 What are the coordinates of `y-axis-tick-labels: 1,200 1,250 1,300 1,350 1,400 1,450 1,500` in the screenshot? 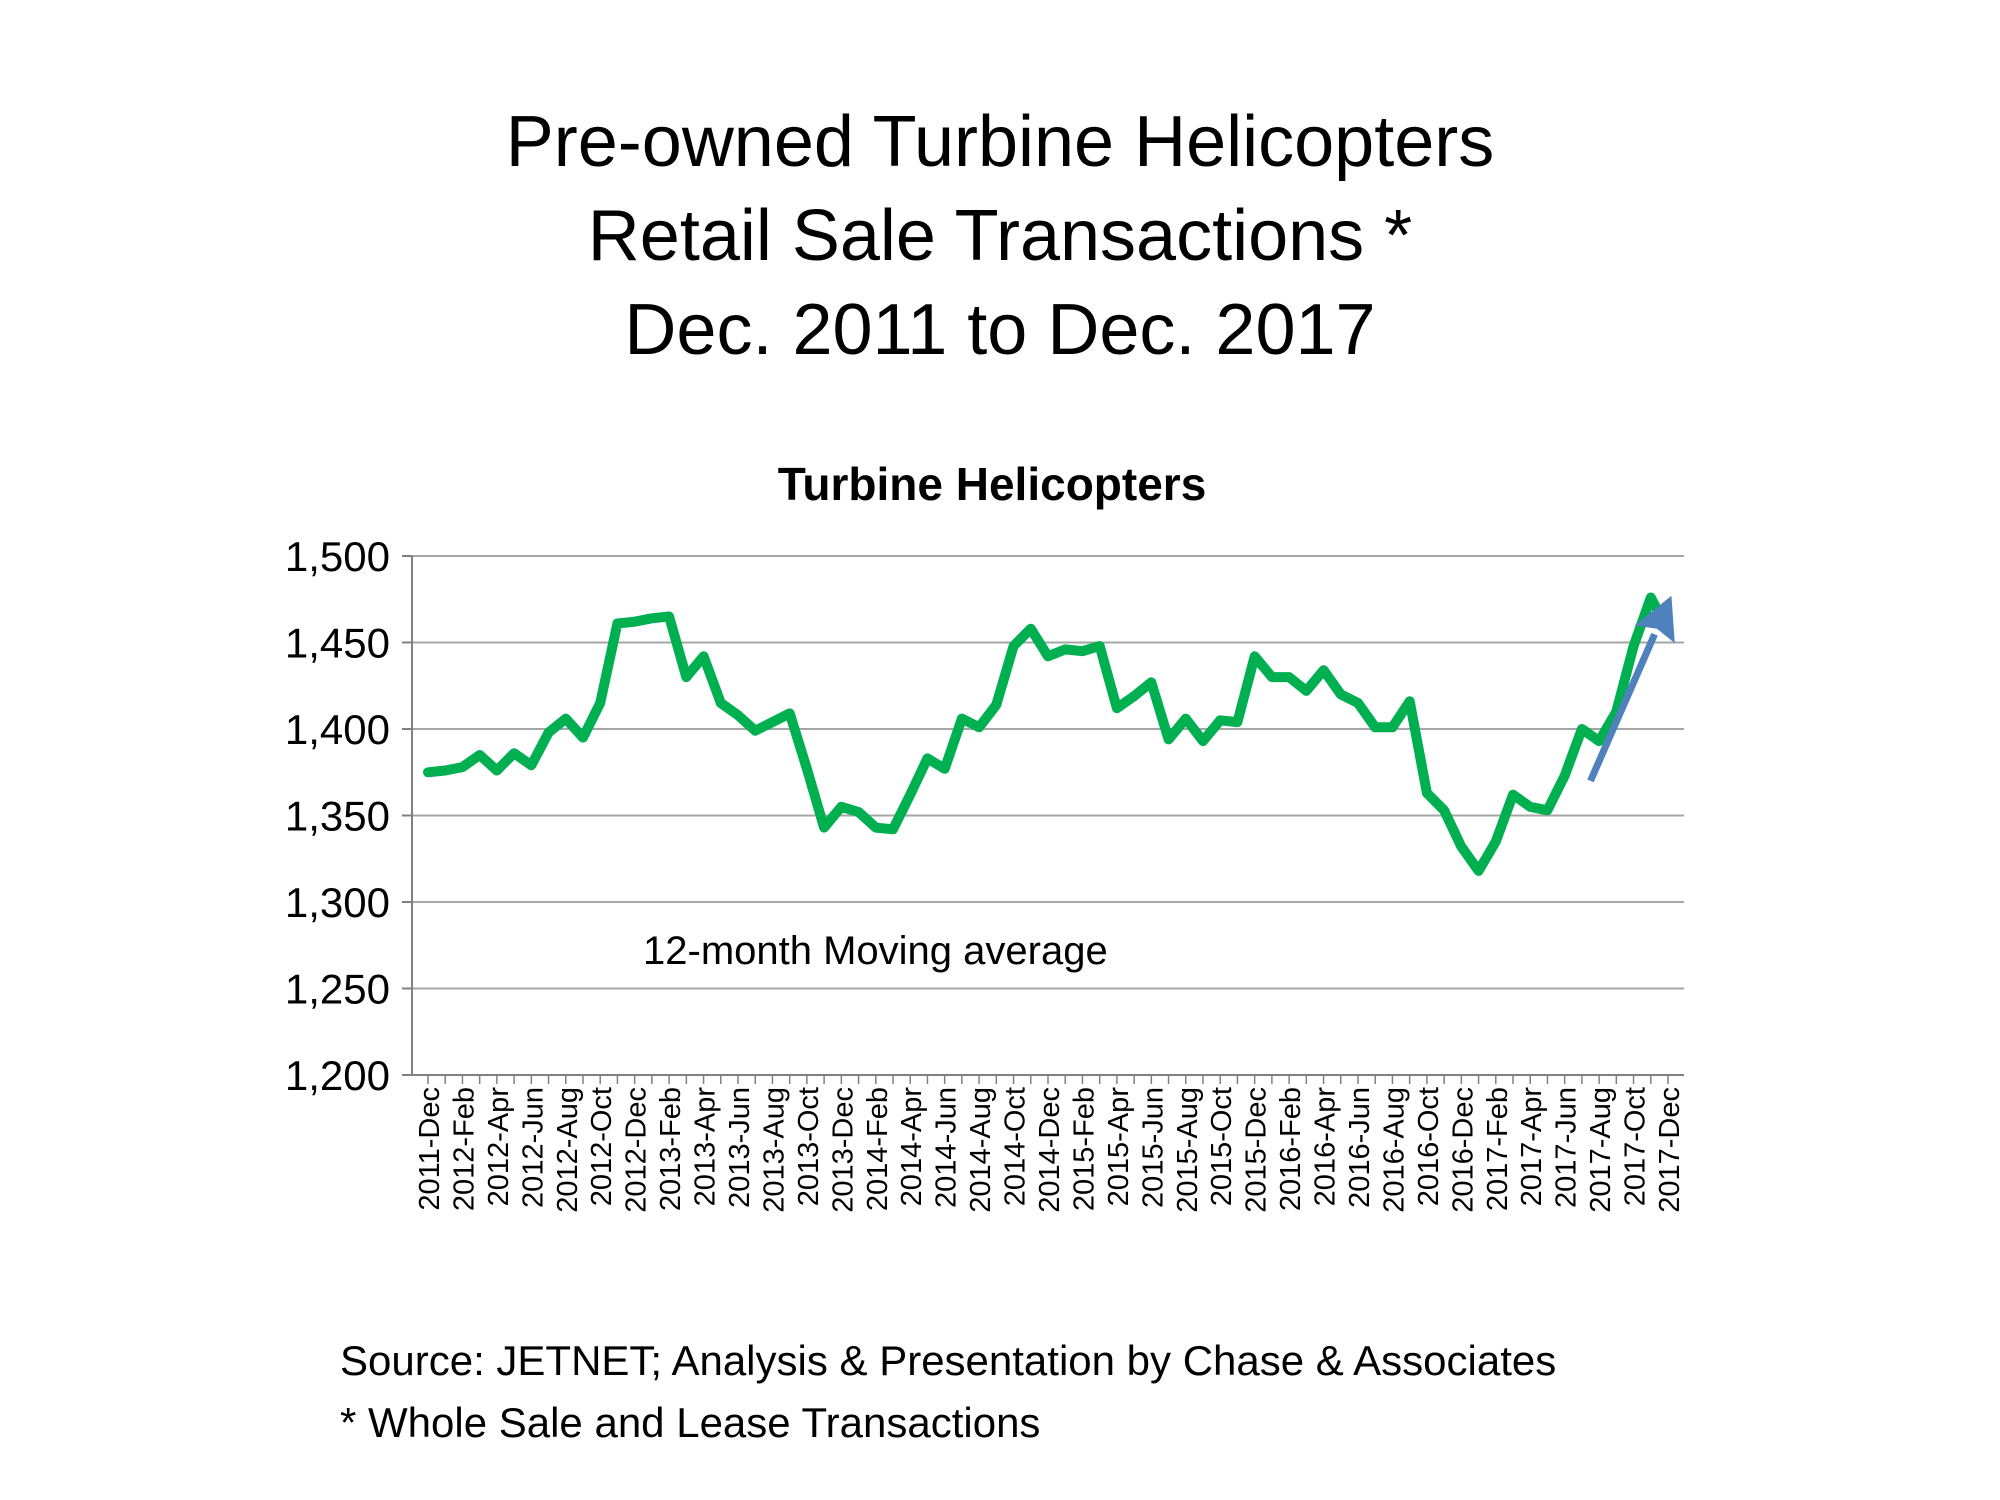 It's located at (337, 816).